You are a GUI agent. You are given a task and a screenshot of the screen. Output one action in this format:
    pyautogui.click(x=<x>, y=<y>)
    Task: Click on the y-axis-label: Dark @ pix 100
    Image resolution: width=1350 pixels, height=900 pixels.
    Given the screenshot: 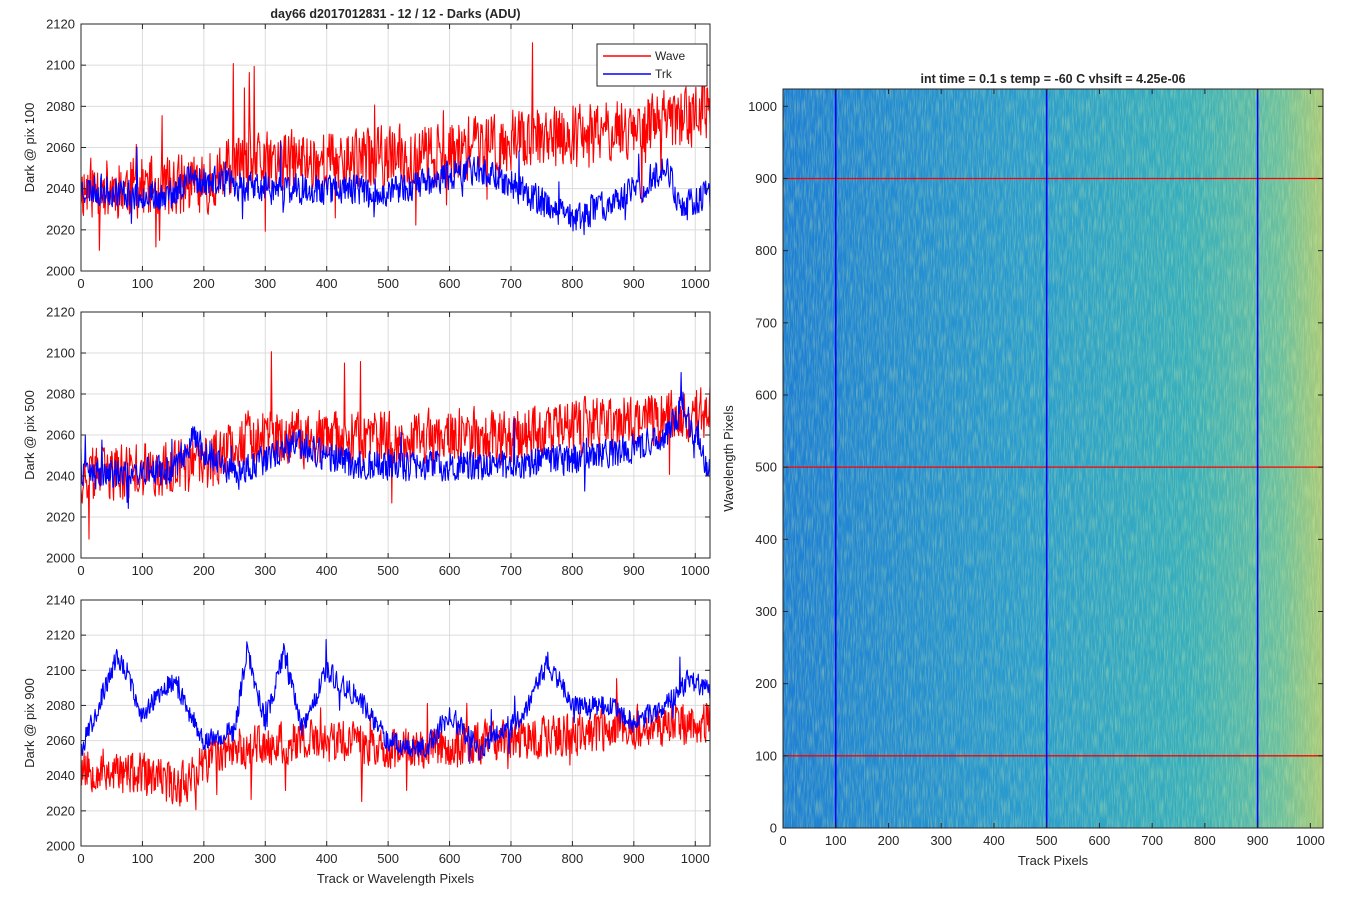 What is the action you would take?
    pyautogui.click(x=29, y=148)
    